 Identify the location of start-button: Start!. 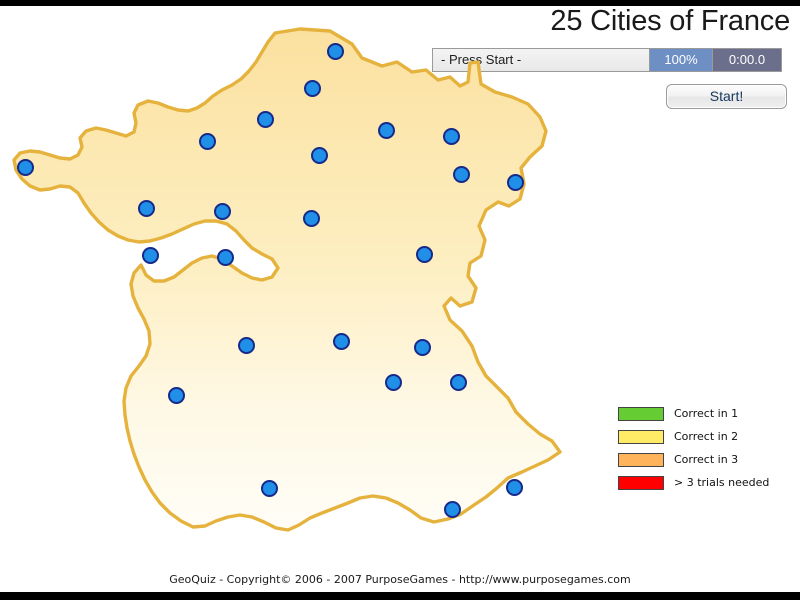
(726, 96).